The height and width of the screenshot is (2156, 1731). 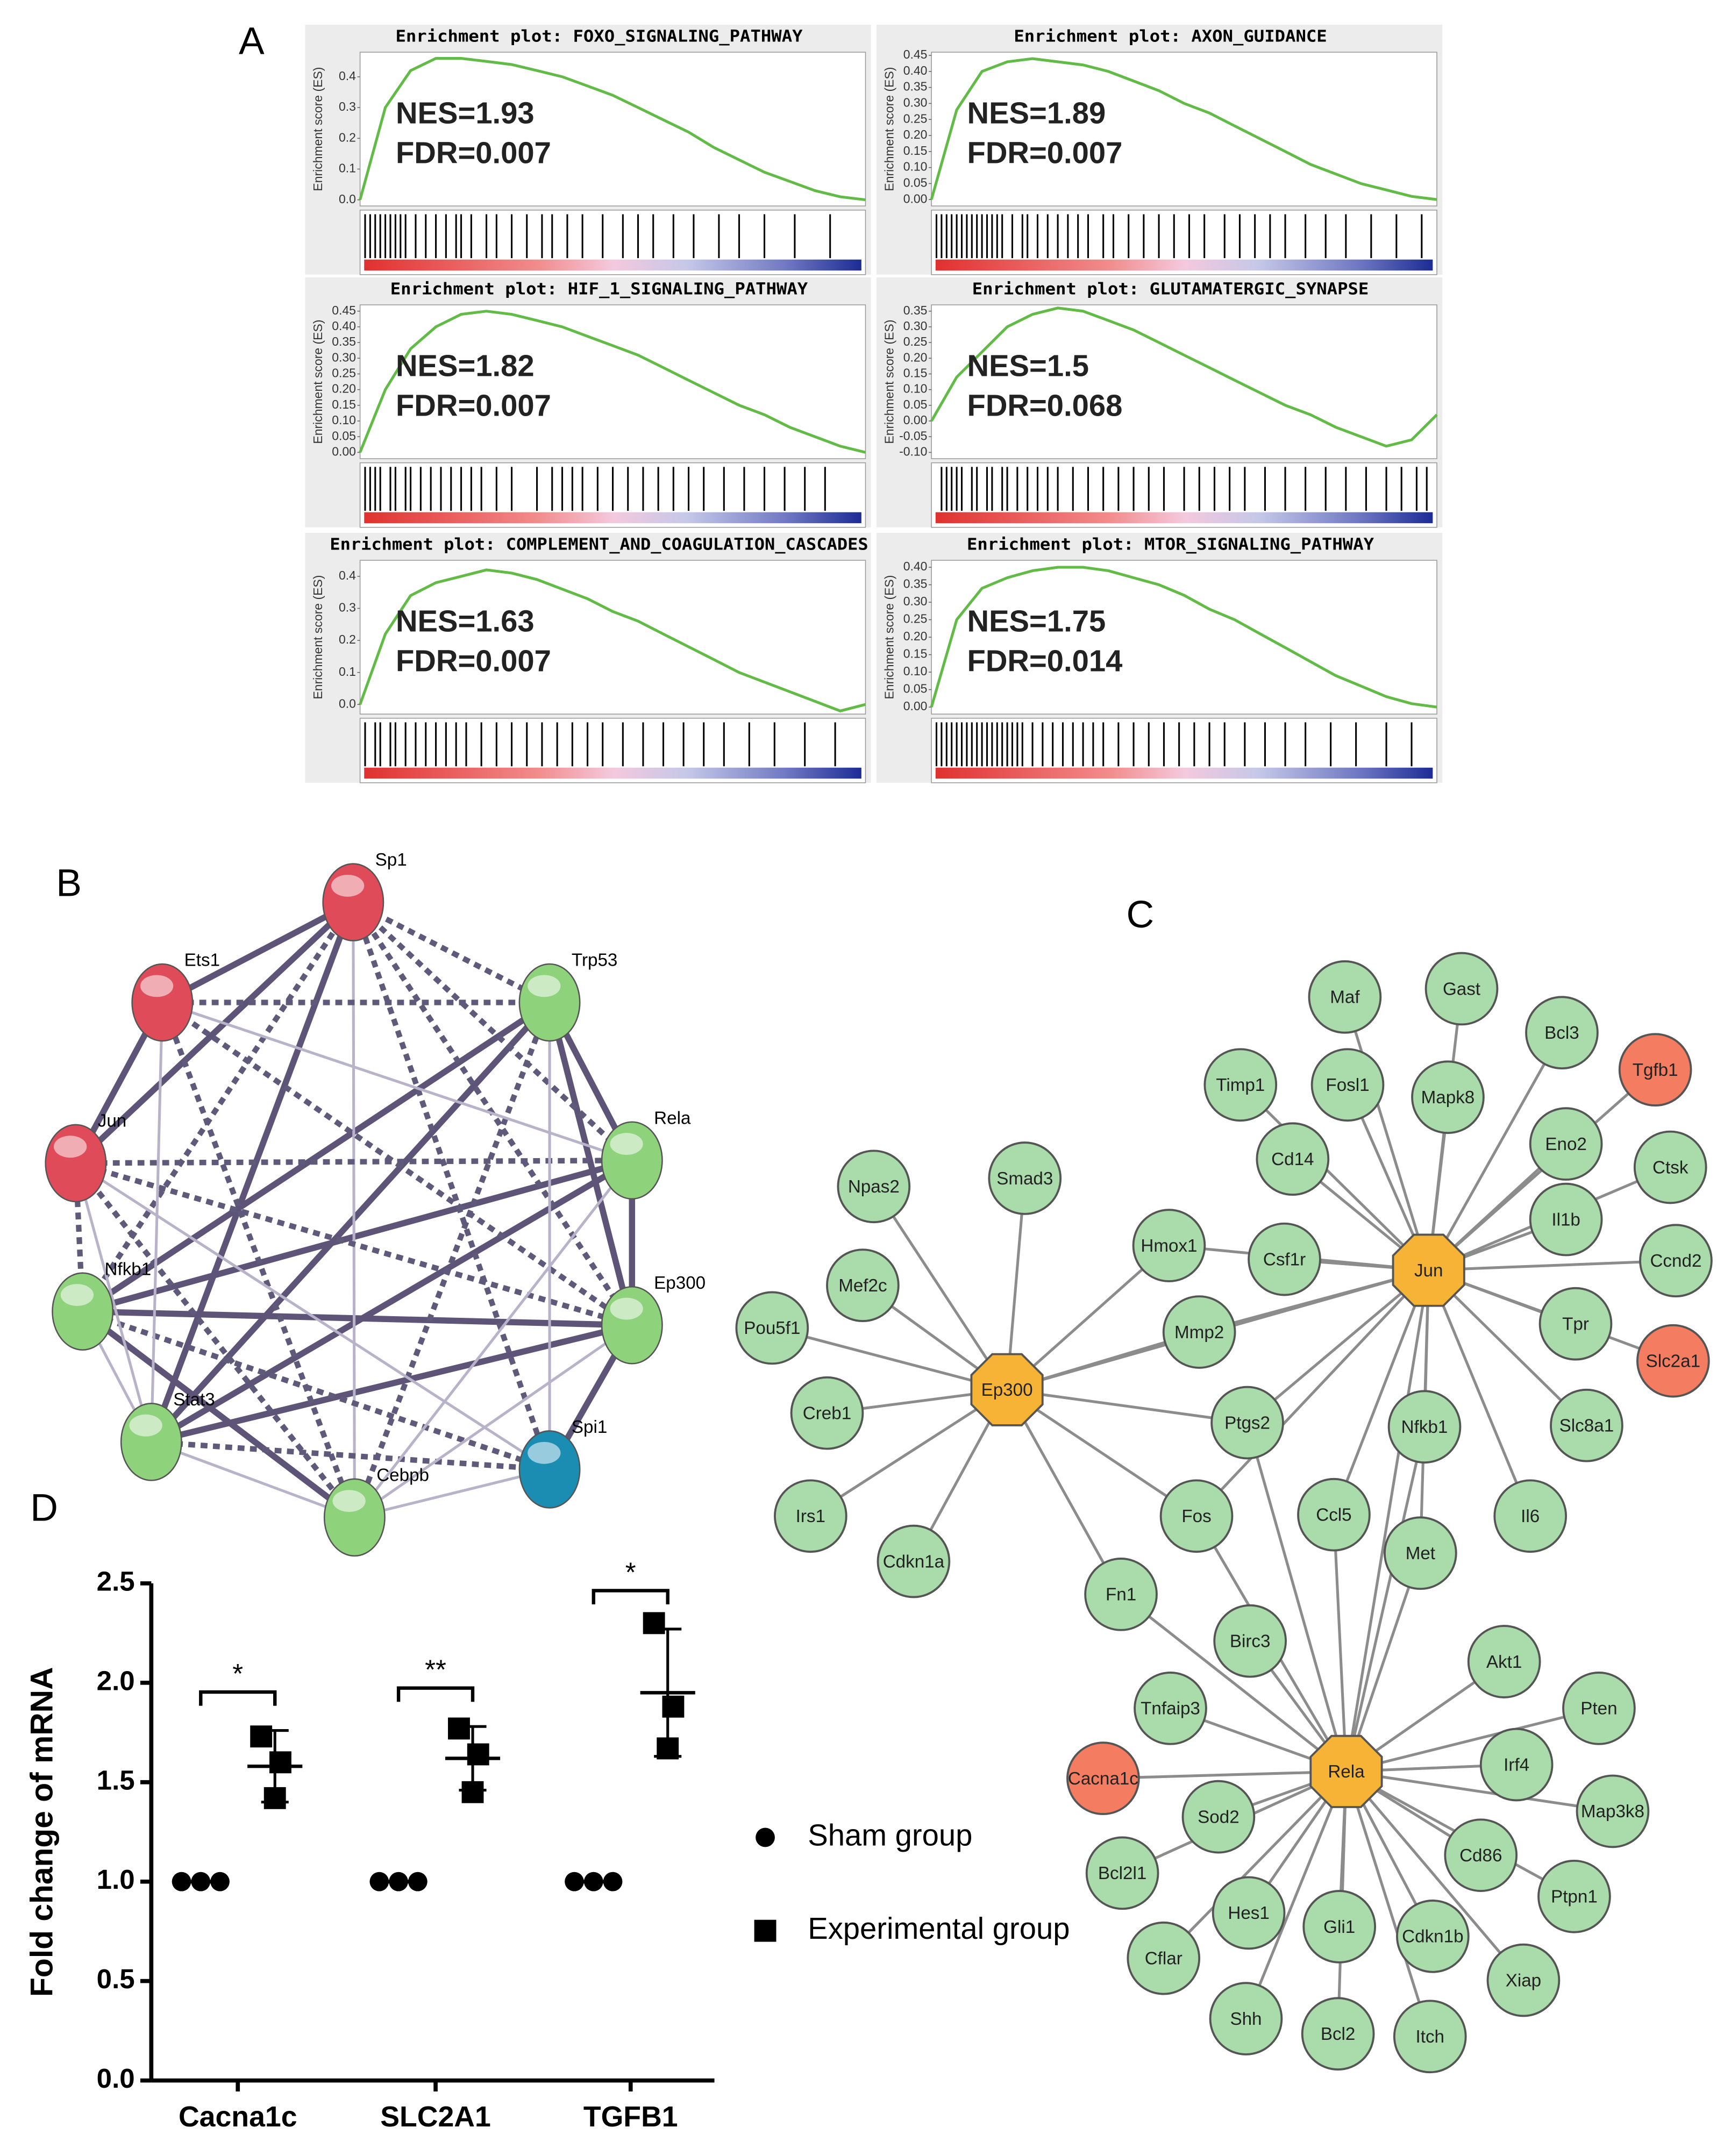 What do you see at coordinates (1045, 660) in the screenshot?
I see `annotation: FDR=0.014` at bounding box center [1045, 660].